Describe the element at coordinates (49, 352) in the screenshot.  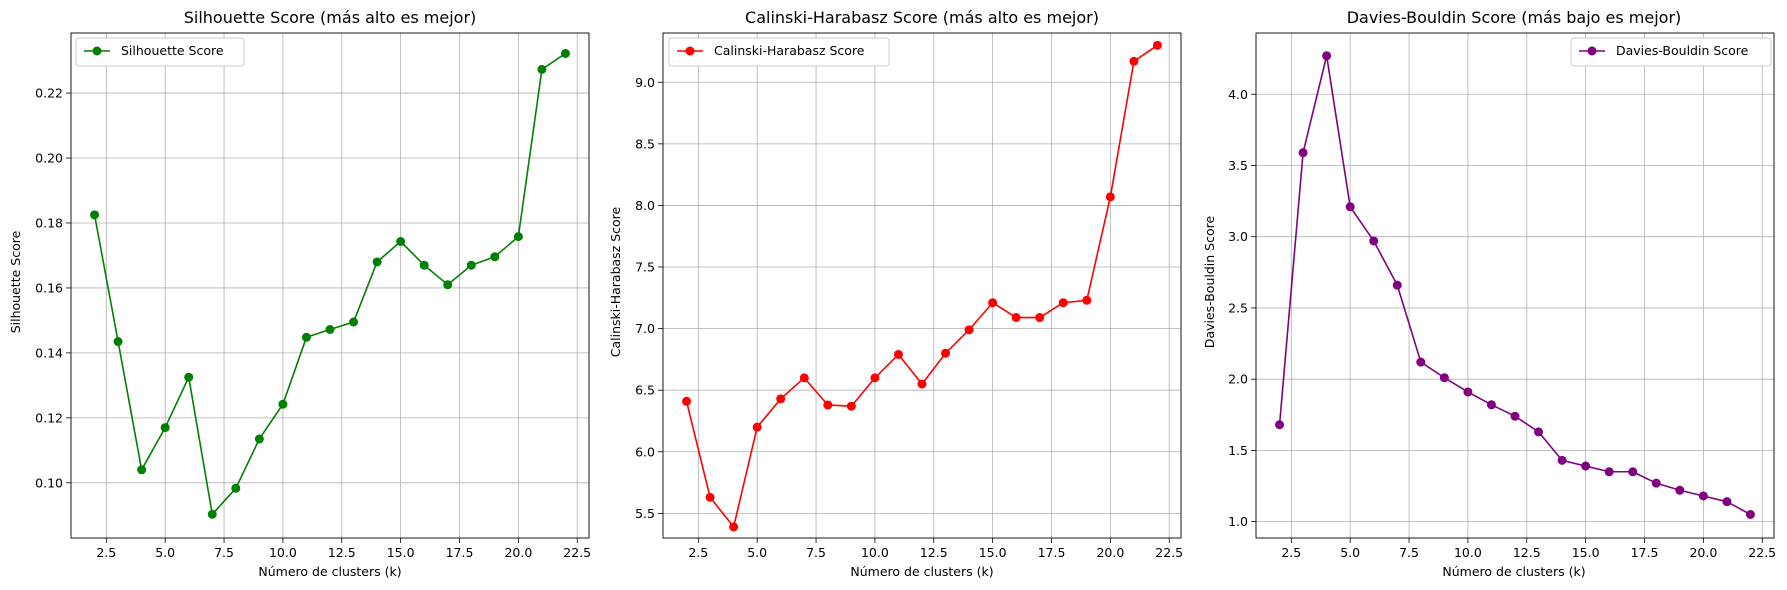
I see `y-tick-label: 0.14` at that location.